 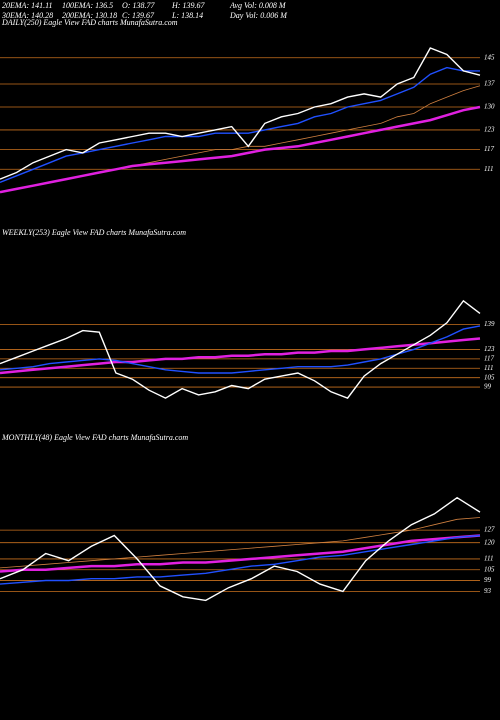 I want to click on y-tick-label: 120, so click(x=489, y=542).